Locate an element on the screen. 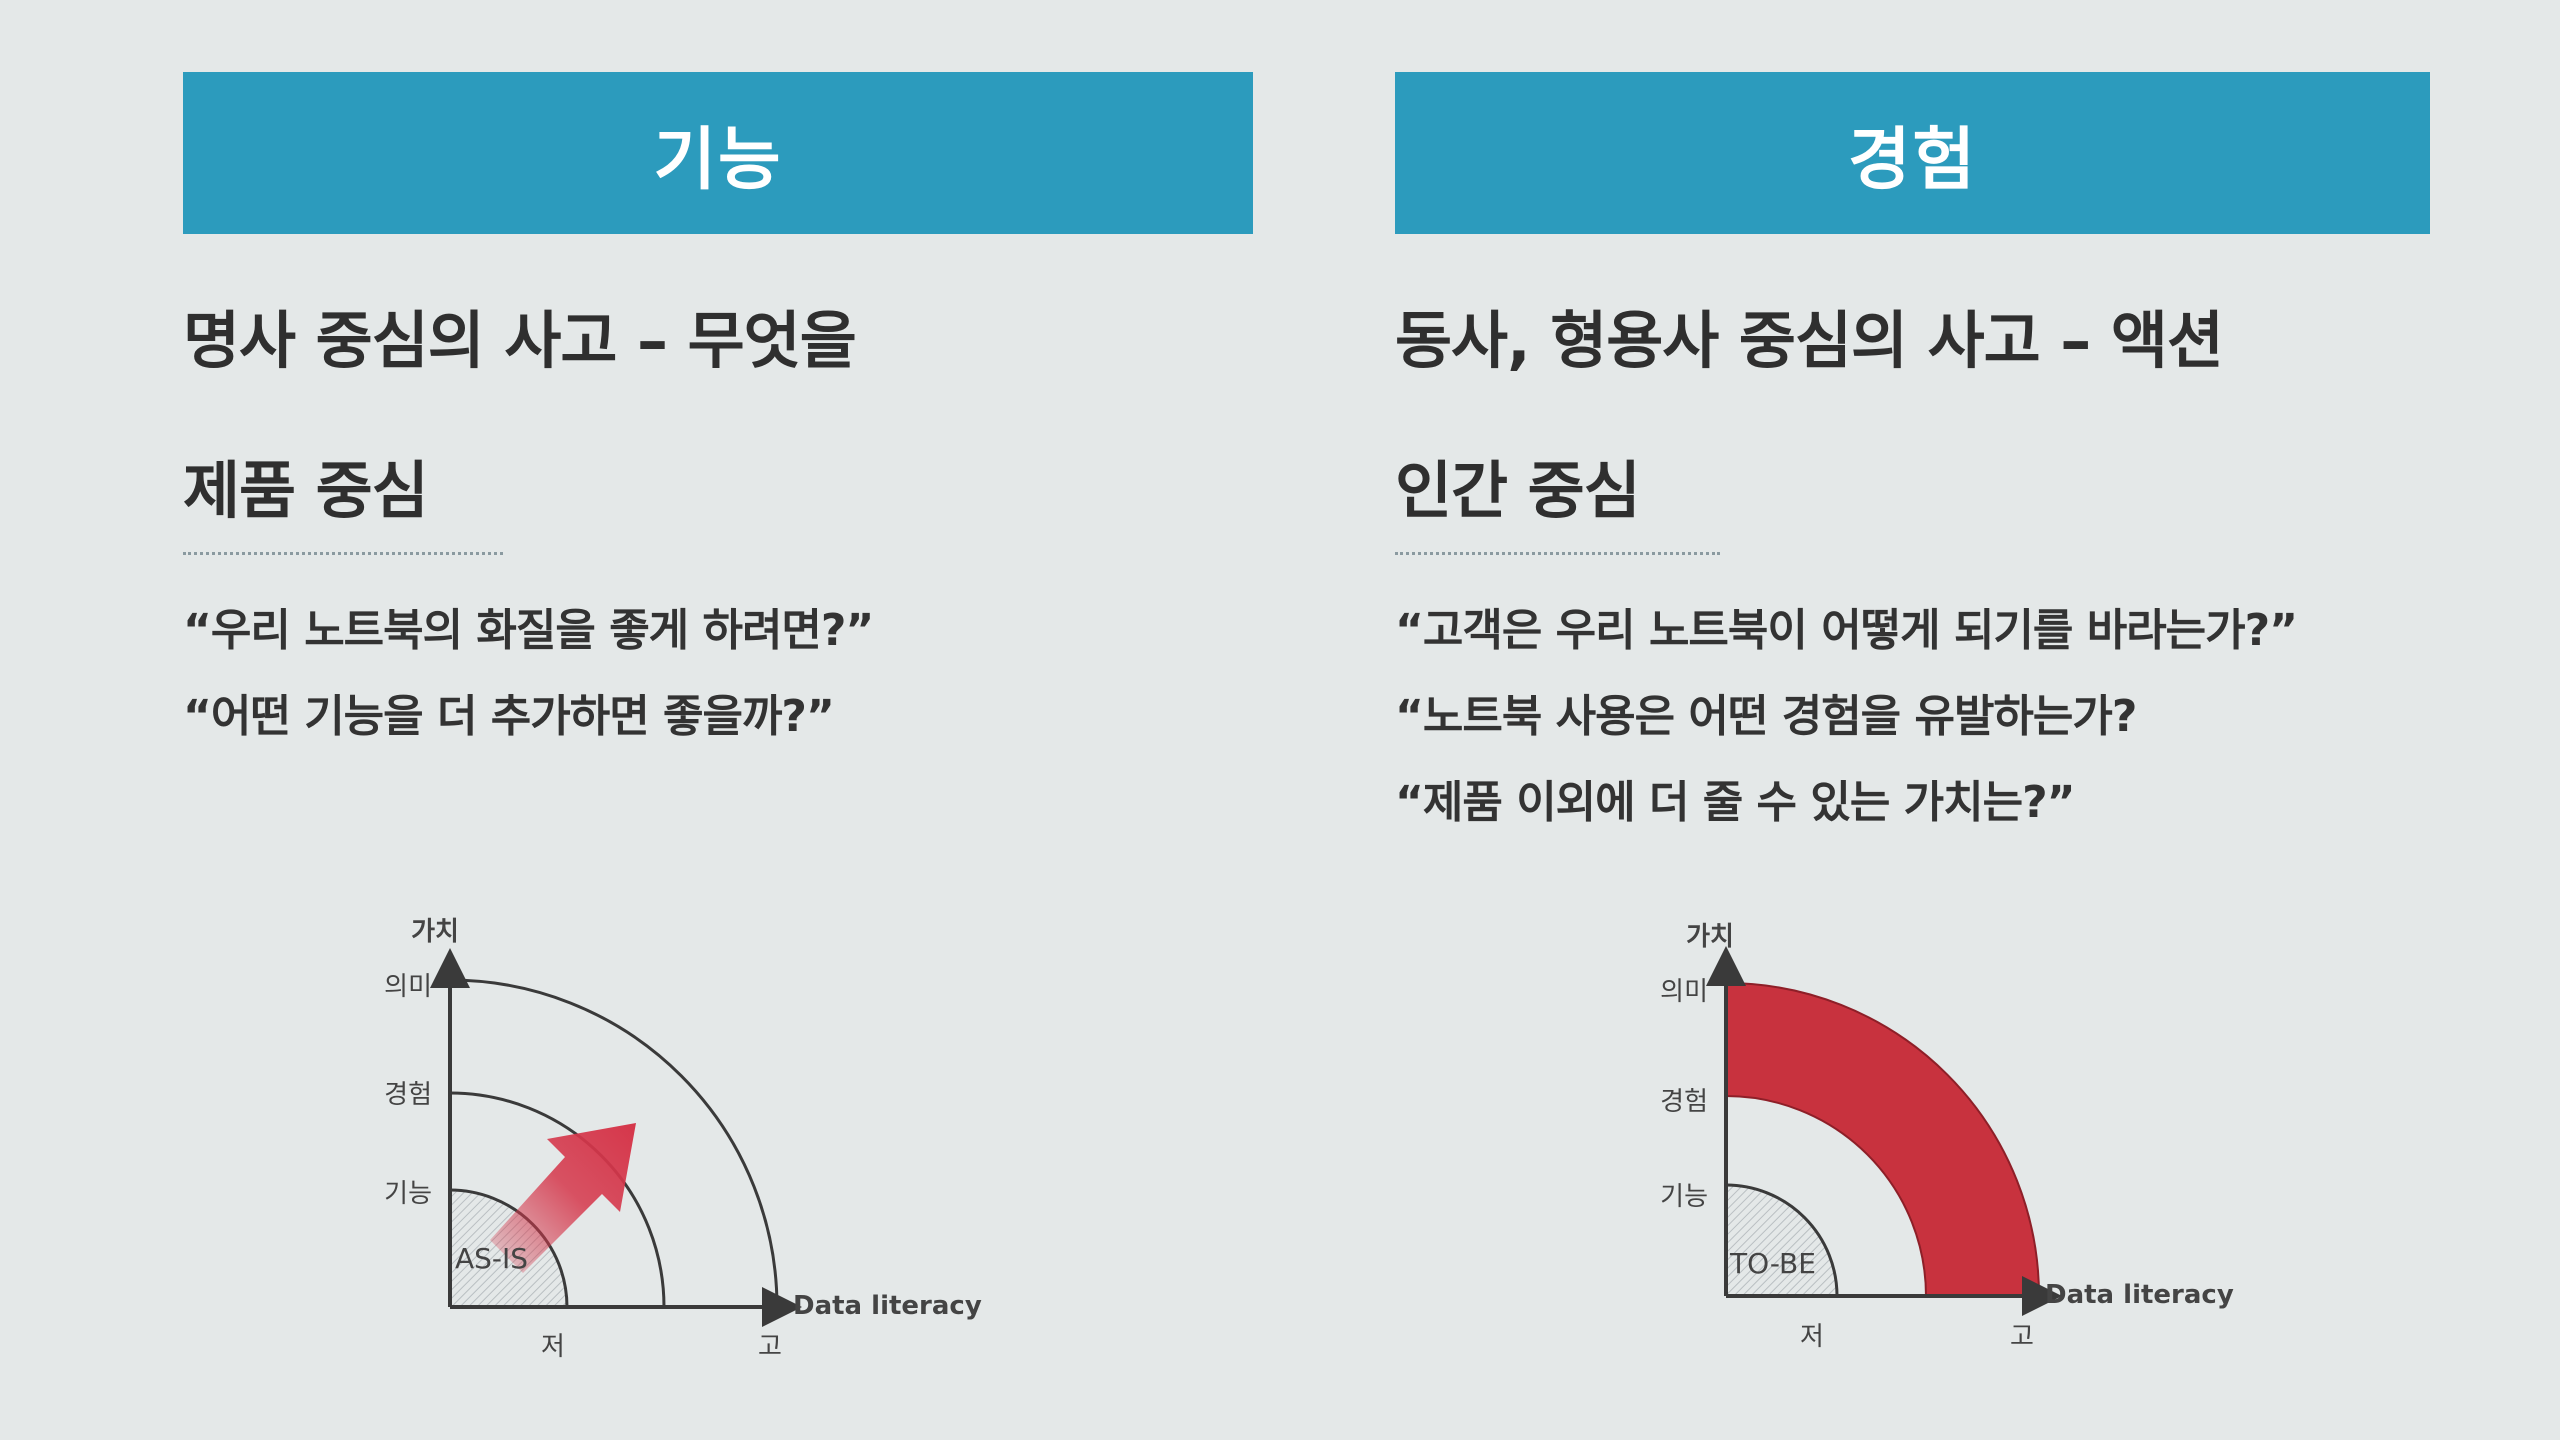  right-y-level-meaning: 의미 is located at coordinates (1684, 992).